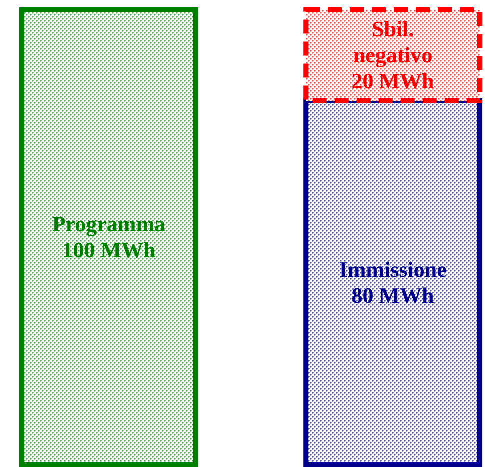  What do you see at coordinates (109, 224) in the screenshot?
I see `series-label: Programma` at bounding box center [109, 224].